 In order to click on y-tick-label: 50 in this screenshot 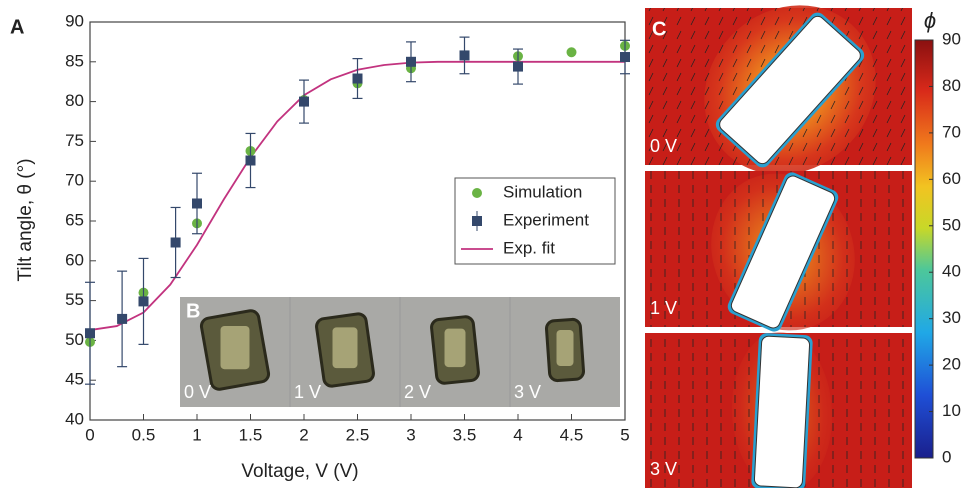, I will do `click(74, 339)`.